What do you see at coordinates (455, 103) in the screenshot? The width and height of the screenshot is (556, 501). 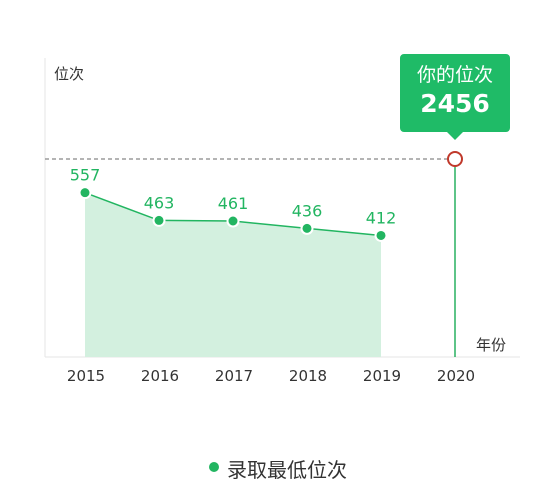 I see `tooltip-value: 2456` at bounding box center [455, 103].